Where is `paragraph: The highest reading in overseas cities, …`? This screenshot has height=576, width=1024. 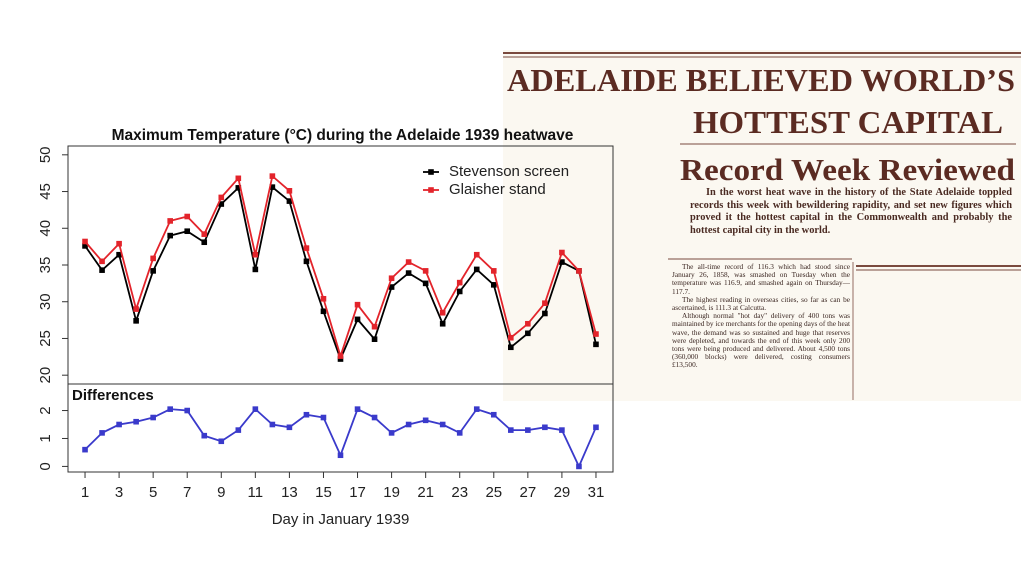 paragraph: The highest reading in overseas cities, … is located at coordinates (761, 303).